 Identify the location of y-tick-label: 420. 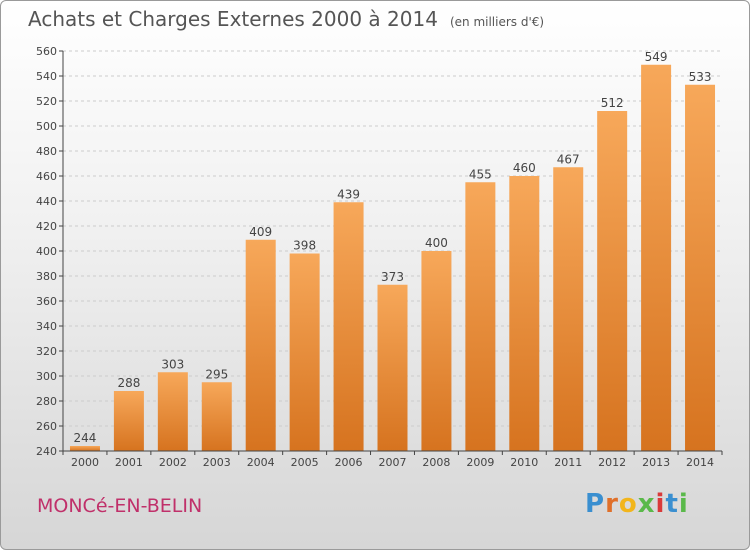
(46, 226).